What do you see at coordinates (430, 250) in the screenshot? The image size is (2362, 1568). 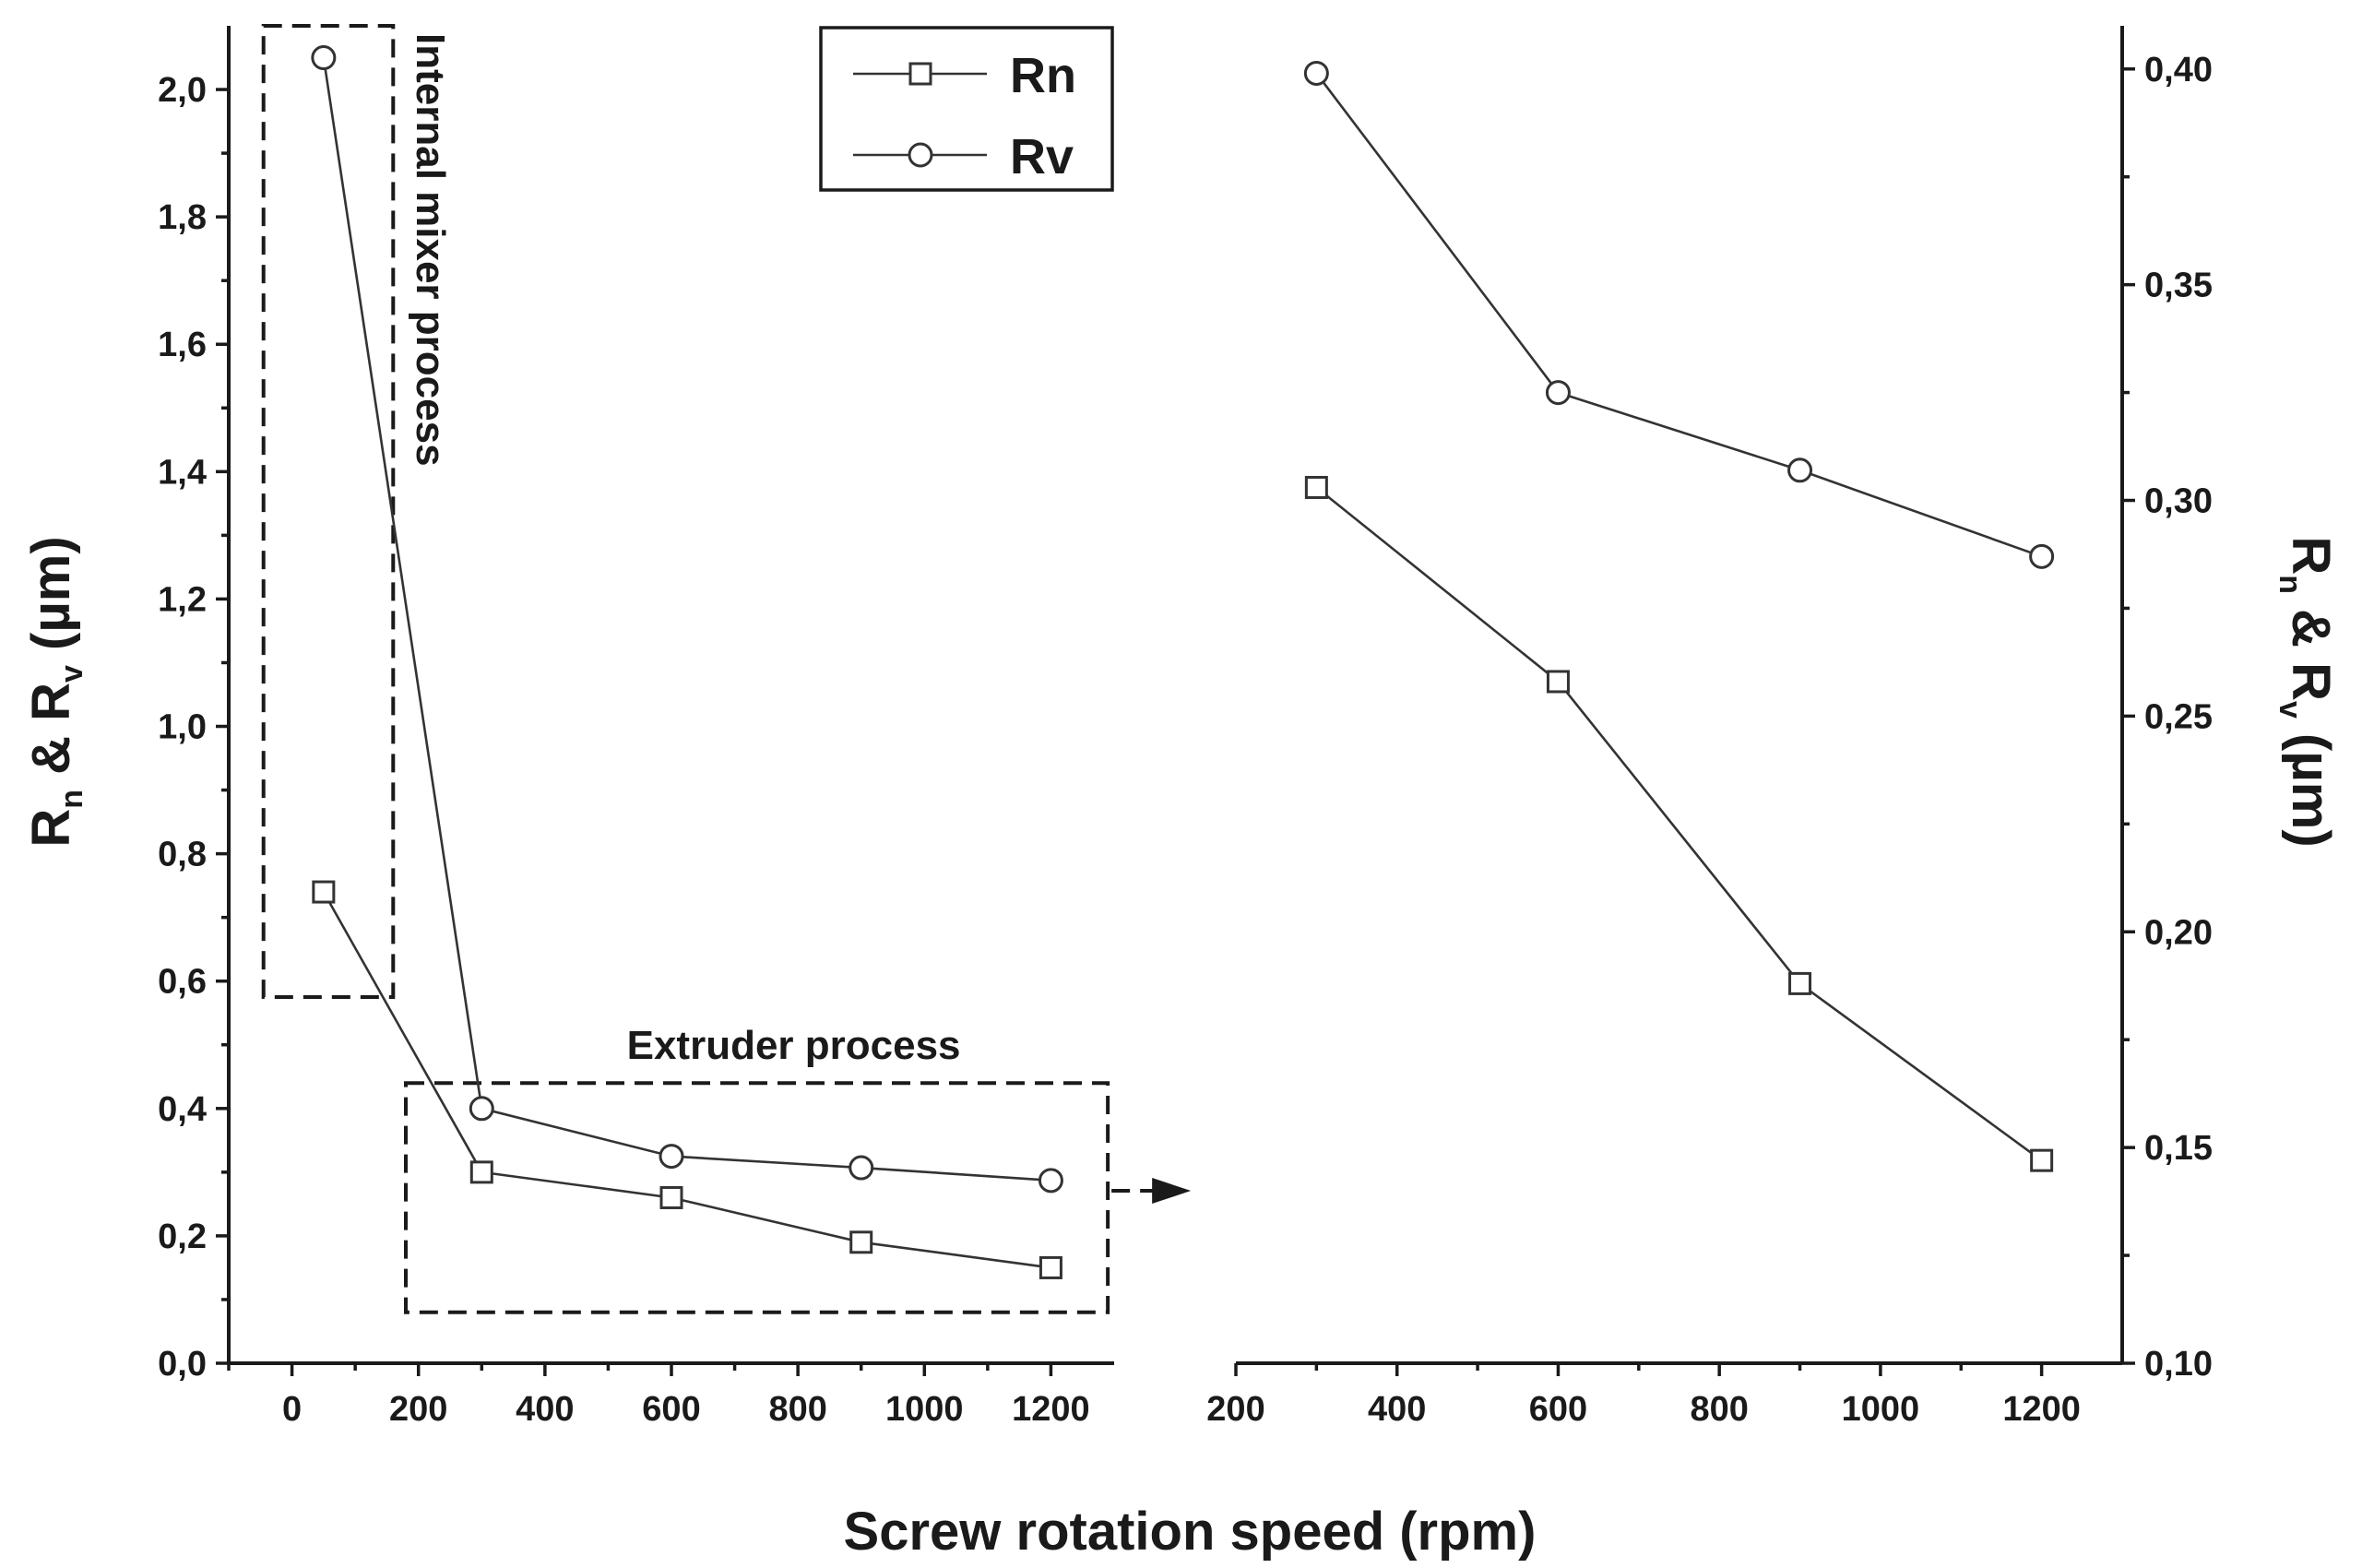 I see `internal-mixer-annotation: Internal mixer process` at bounding box center [430, 250].